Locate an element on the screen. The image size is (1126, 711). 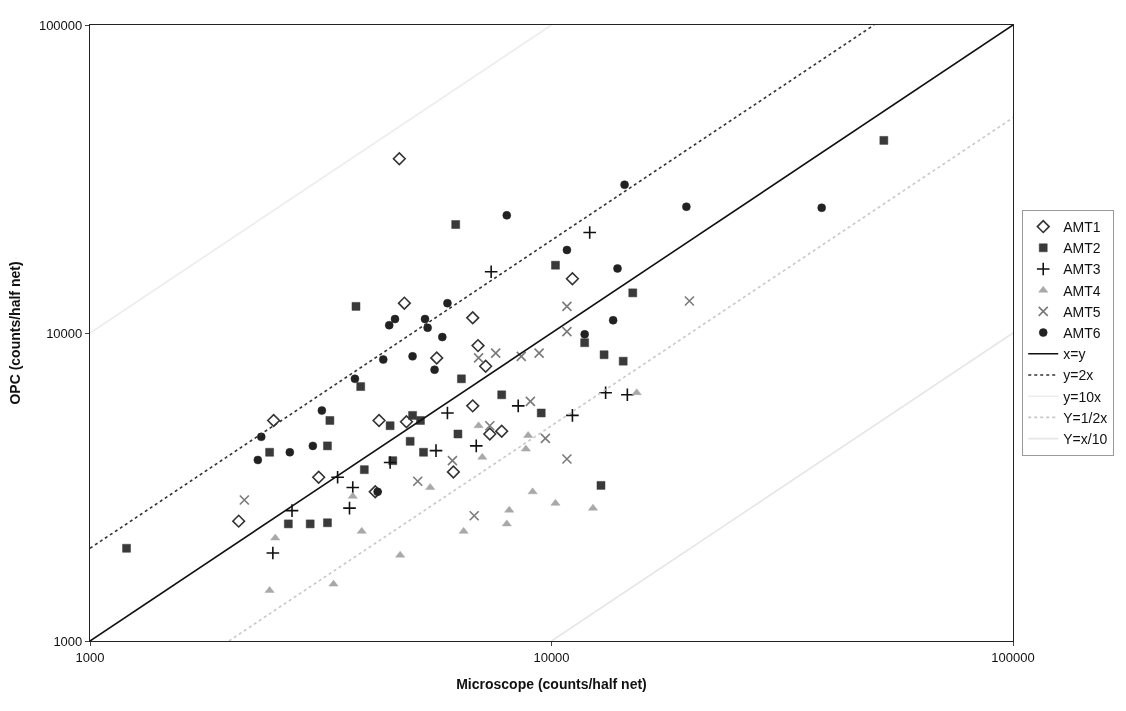
y-tick-label: 1000 is located at coordinates (68, 641).